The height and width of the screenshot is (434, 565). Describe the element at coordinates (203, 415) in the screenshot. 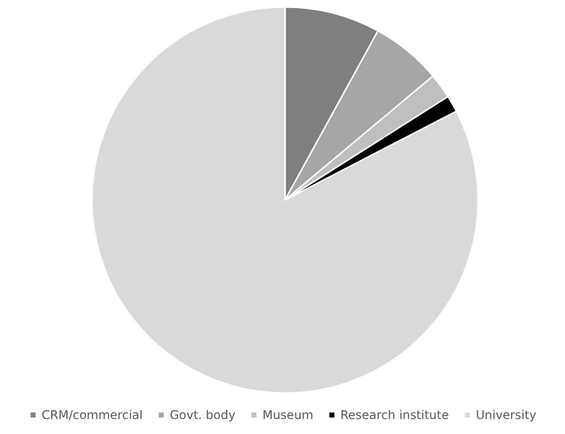

I see `legend-label: Govt. body` at that location.